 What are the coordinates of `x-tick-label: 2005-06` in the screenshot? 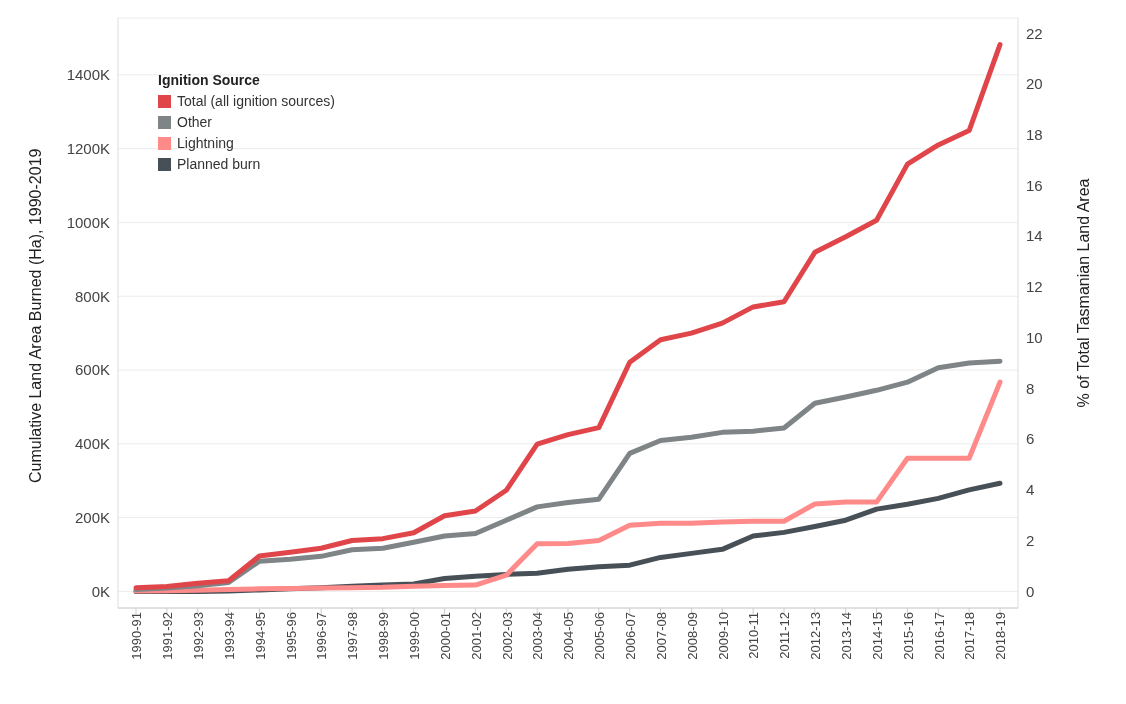 It's located at (600, 636).